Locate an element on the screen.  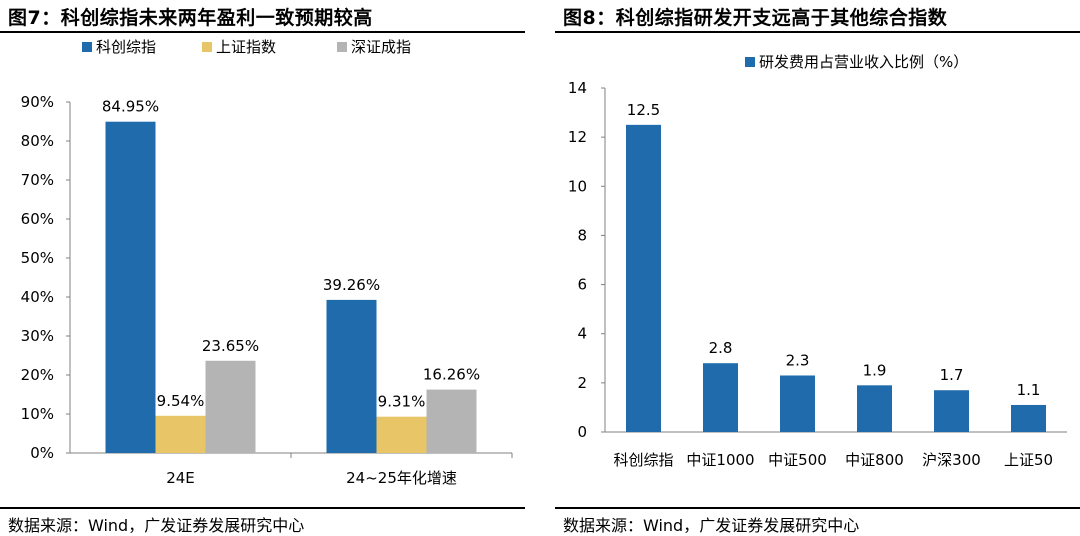
x-tick-label: 中证500 is located at coordinates (797, 460).